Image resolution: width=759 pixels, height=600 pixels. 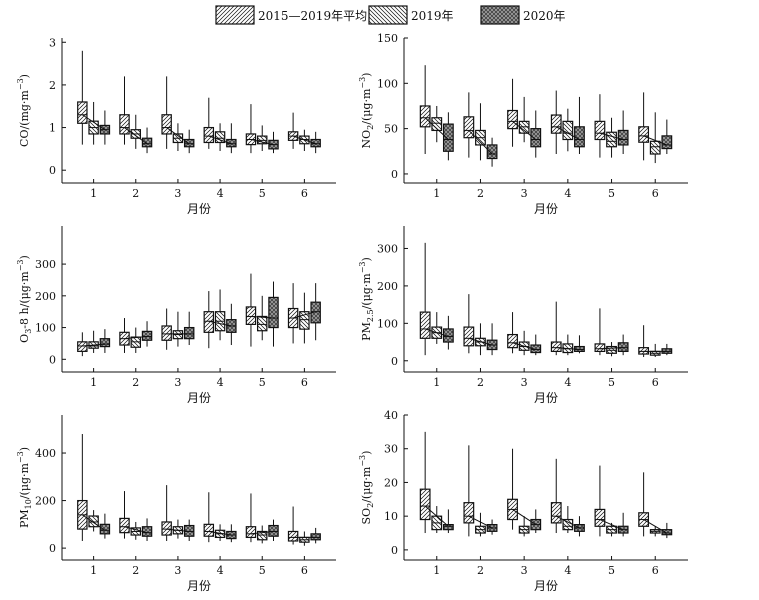 What do you see at coordinates (366, 111) in the screenshot?
I see `y-axis-label: NO2/(μg·m−3)` at bounding box center [366, 111].